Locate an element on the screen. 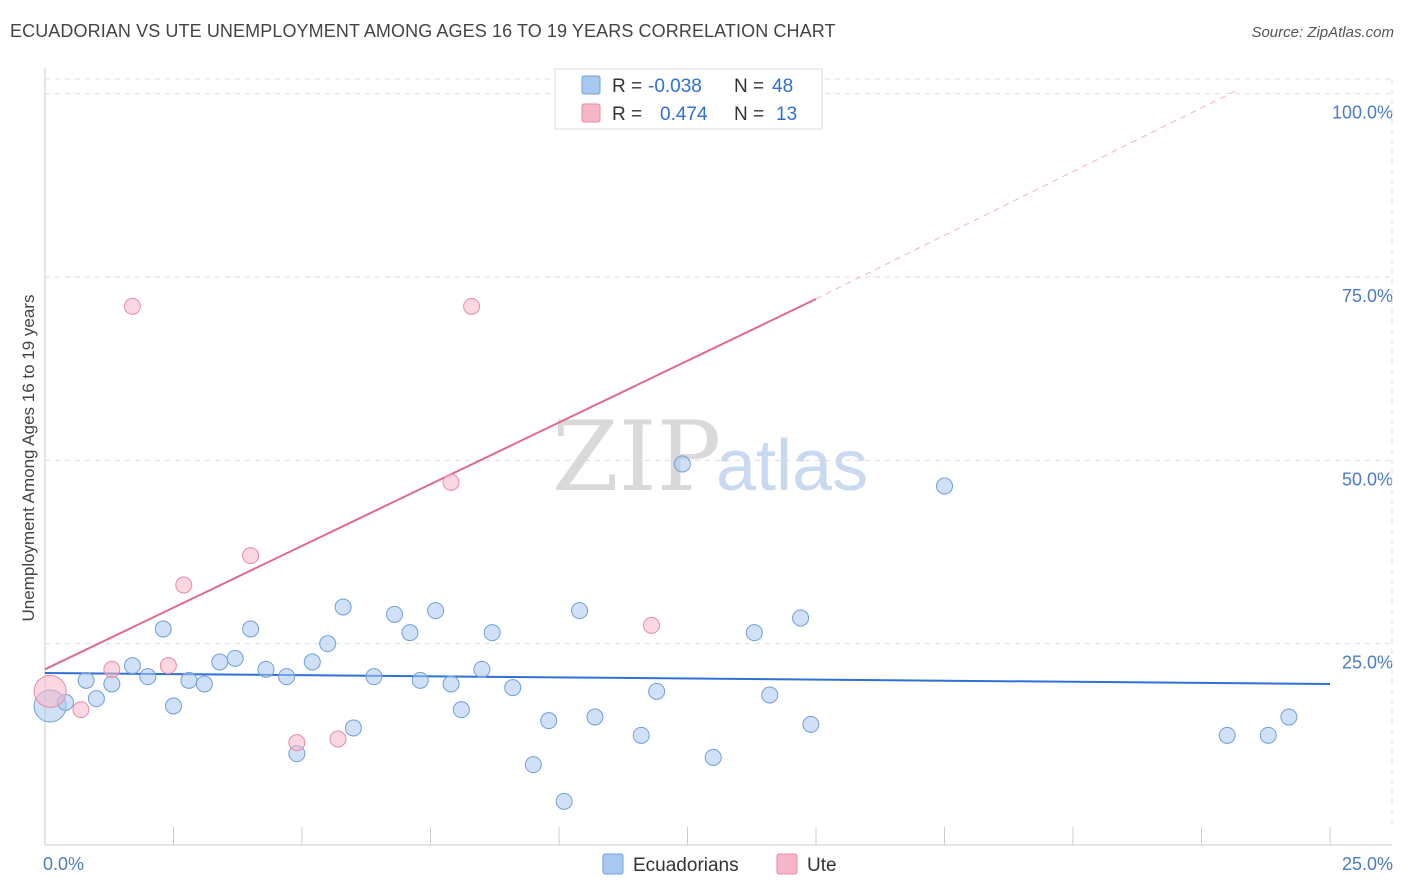  bottom-legend-ute: Ute is located at coordinates (822, 865).